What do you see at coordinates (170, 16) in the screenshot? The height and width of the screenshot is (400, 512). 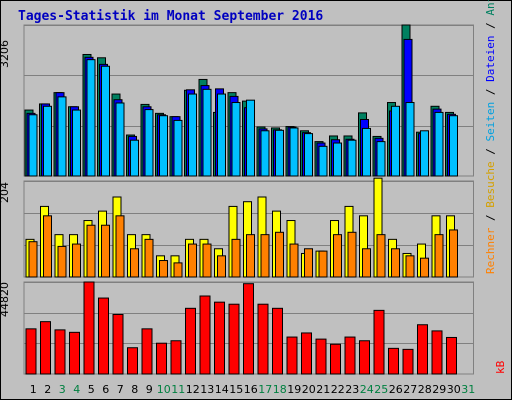 I see `chart-title: Tages-Statistik im Monat September 2016` at bounding box center [170, 16].